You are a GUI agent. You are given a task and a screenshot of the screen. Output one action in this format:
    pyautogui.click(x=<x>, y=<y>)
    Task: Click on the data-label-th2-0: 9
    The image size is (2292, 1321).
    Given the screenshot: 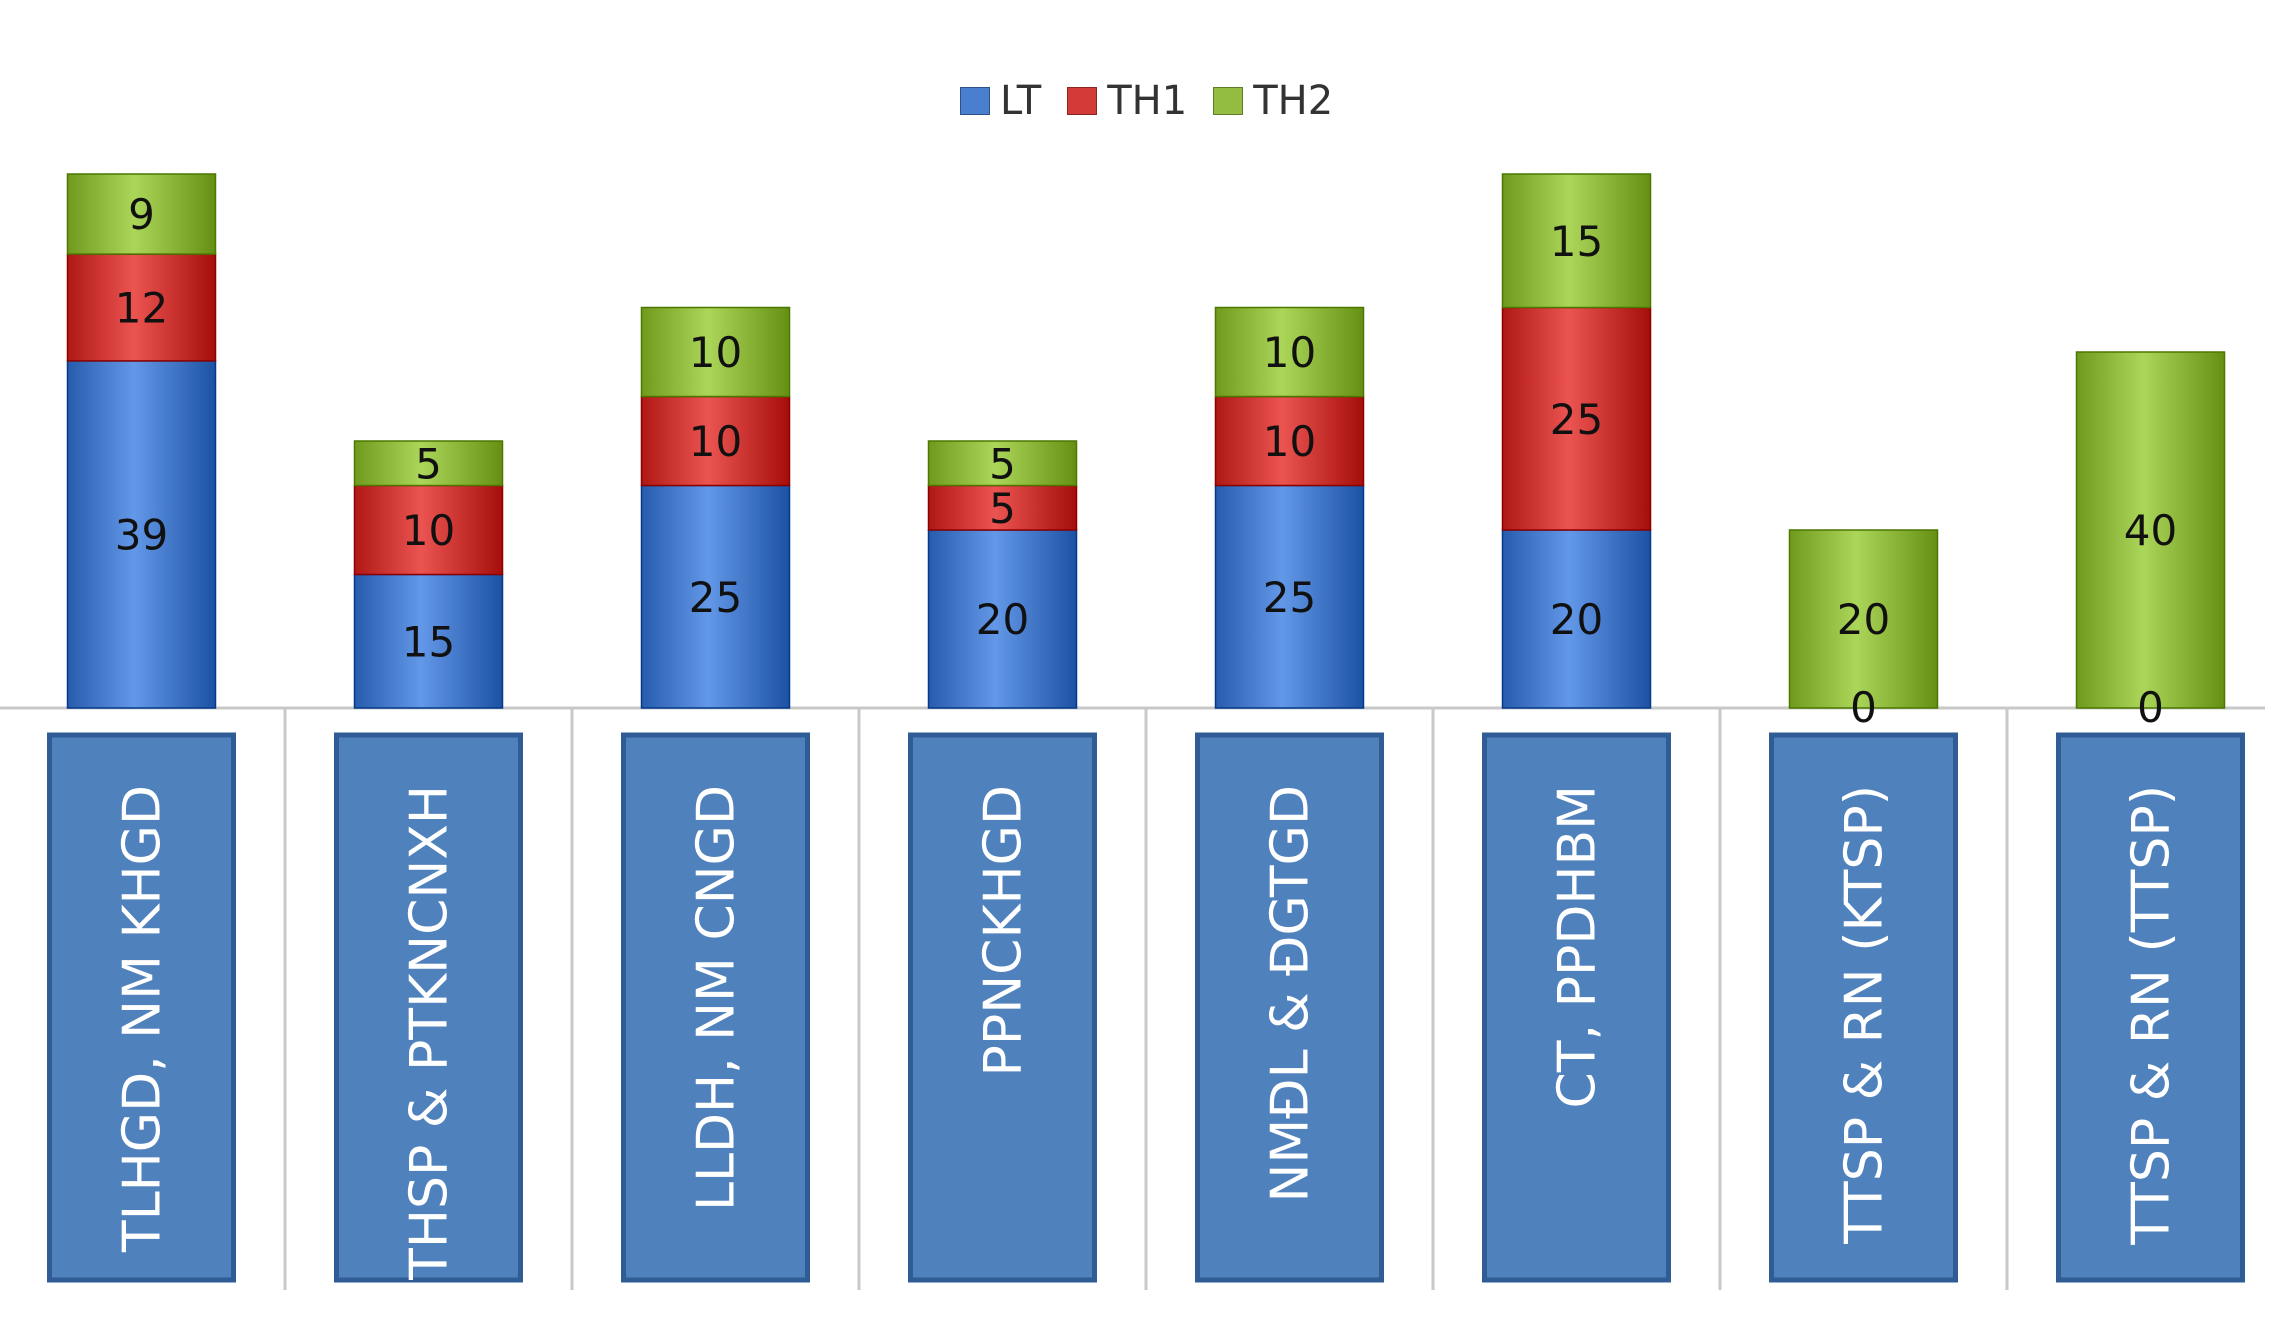 What is the action you would take?
    pyautogui.click(x=141, y=214)
    